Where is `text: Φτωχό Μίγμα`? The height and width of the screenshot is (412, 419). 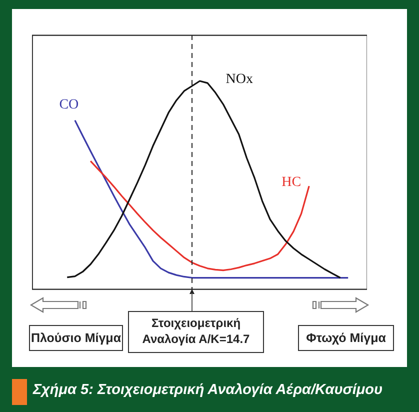
text: Φτωχό Μίγμα is located at coordinates (346, 338).